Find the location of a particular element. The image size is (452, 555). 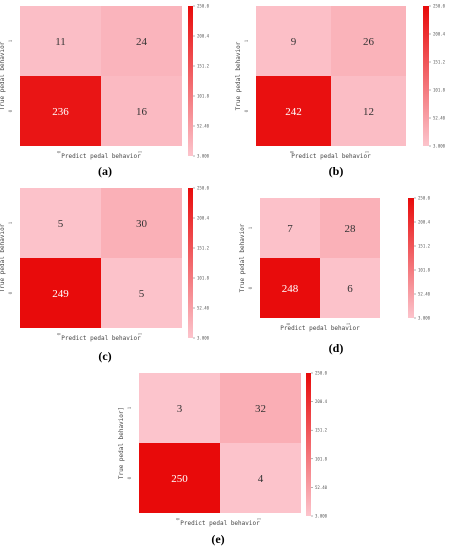

panel-caption: (b) is located at coordinates (336, 171).